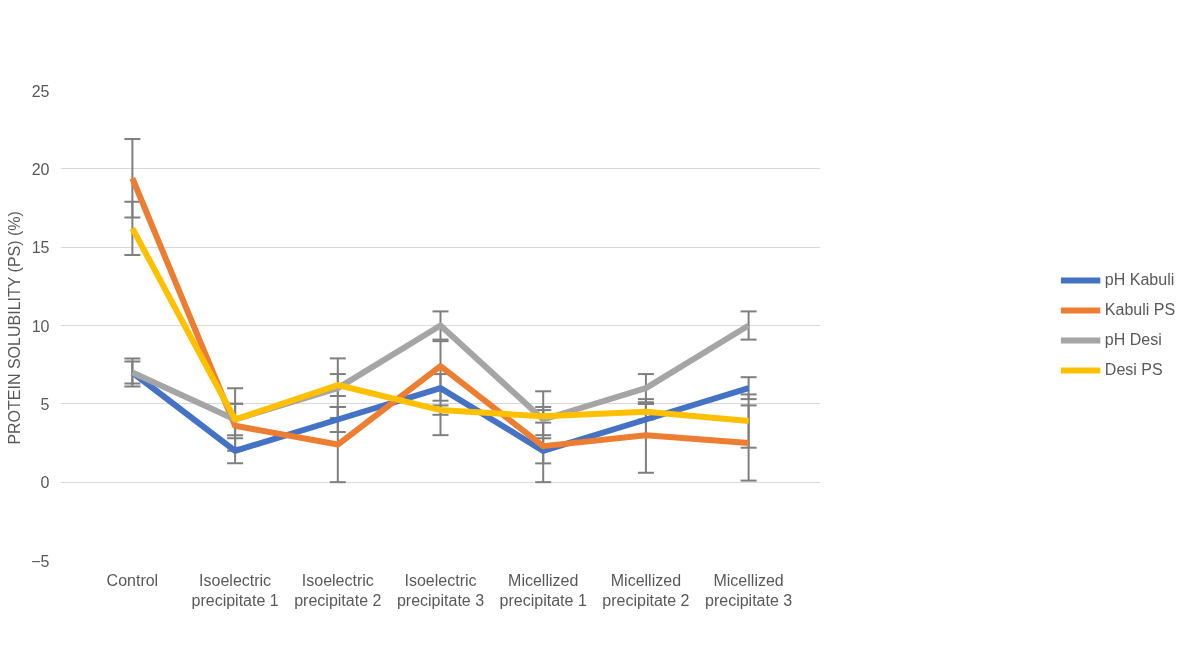 The height and width of the screenshot is (666, 1198). What do you see at coordinates (15, 328) in the screenshot?
I see `y-axis-title: PROTEIN SOLUBILITY (PS) (%)` at bounding box center [15, 328].